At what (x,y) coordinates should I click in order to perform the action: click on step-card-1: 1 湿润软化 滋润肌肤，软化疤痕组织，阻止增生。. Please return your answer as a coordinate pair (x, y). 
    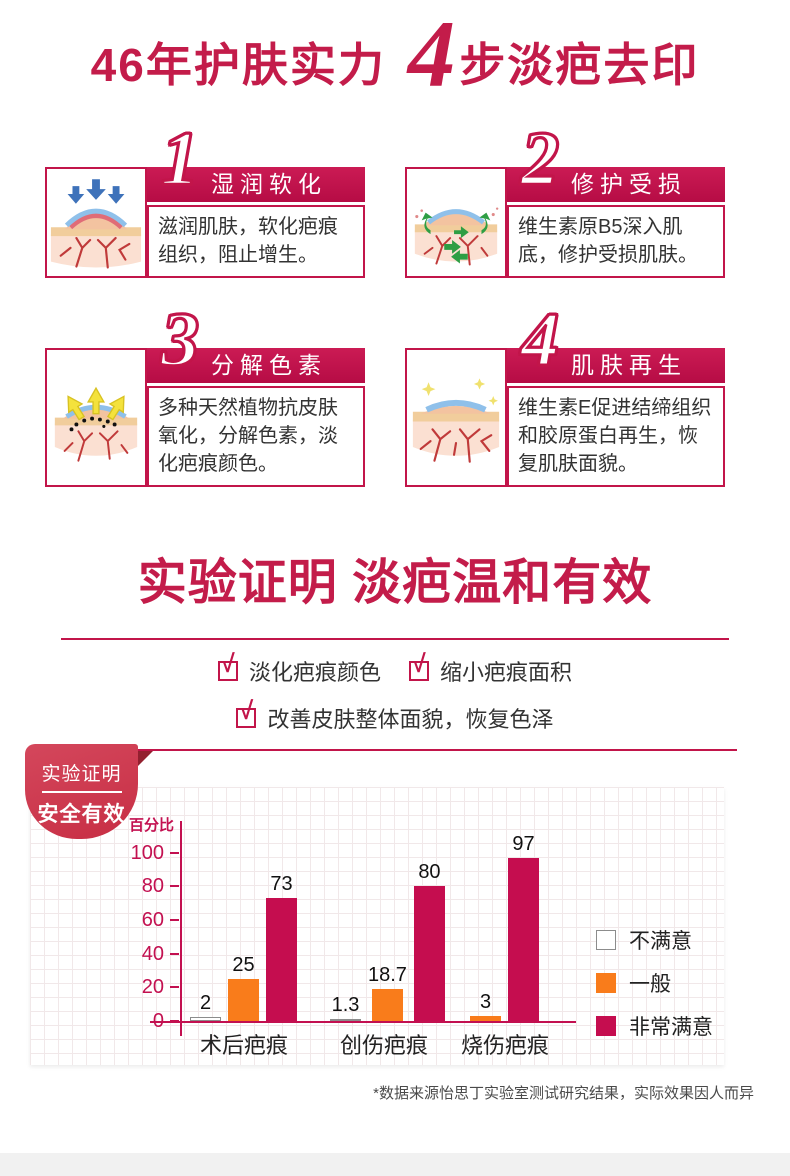
    Looking at the image, I should click on (205, 199).